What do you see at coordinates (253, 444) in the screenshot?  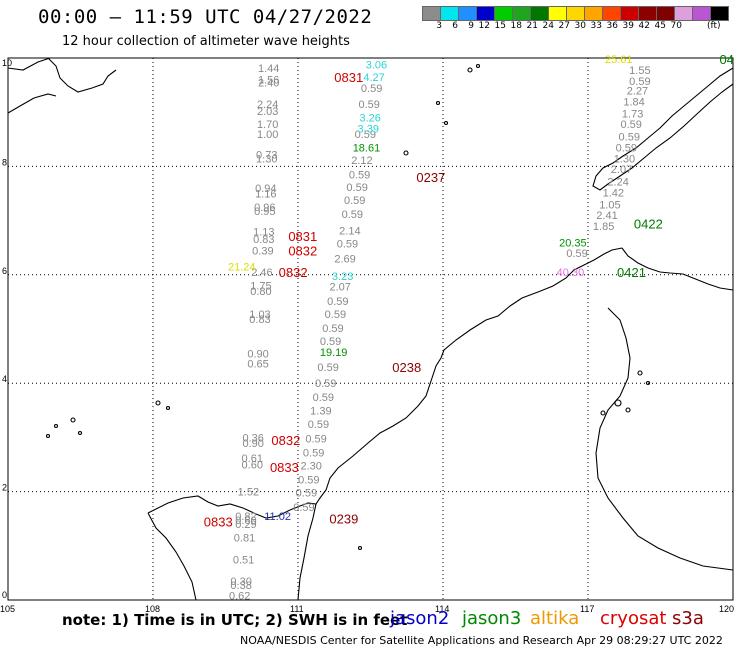 I see `wave-height-value: 0.90` at bounding box center [253, 444].